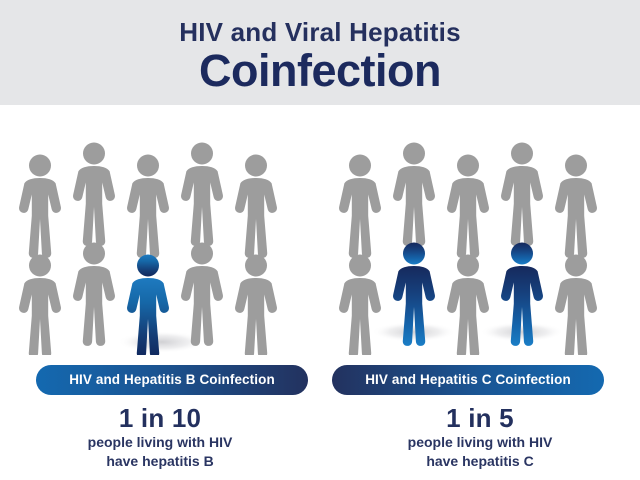  I want to click on pictogram-row-bottom, so click(468, 298).